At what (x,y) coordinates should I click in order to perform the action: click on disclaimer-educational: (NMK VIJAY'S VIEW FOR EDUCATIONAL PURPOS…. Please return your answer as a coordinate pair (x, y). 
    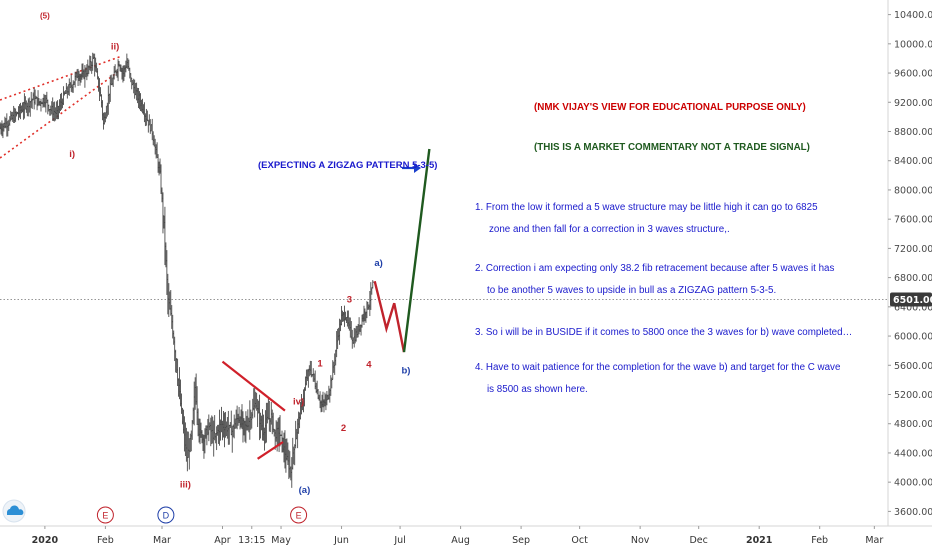
    Looking at the image, I should click on (670, 107).